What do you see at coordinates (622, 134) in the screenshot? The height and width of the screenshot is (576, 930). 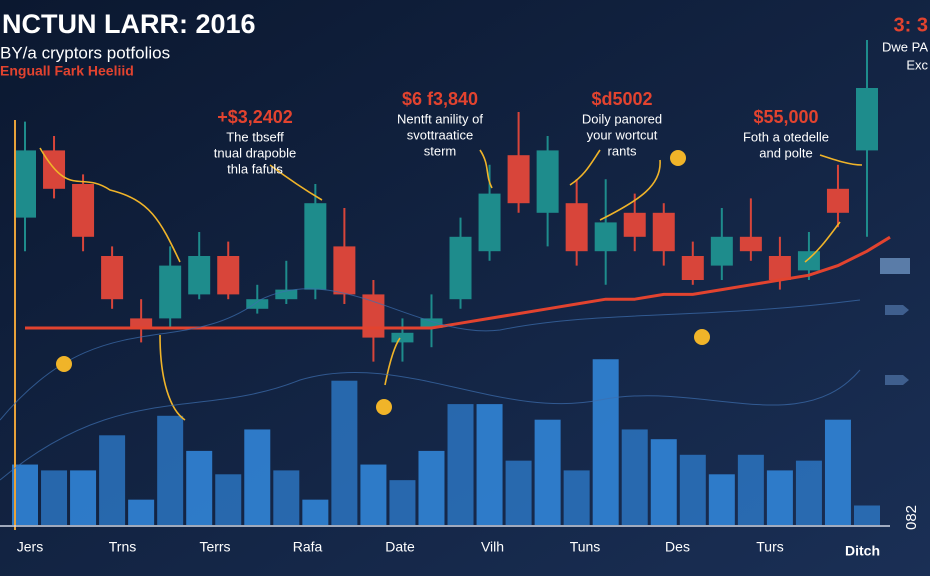 I see `annotation-text: your wortcut` at bounding box center [622, 134].